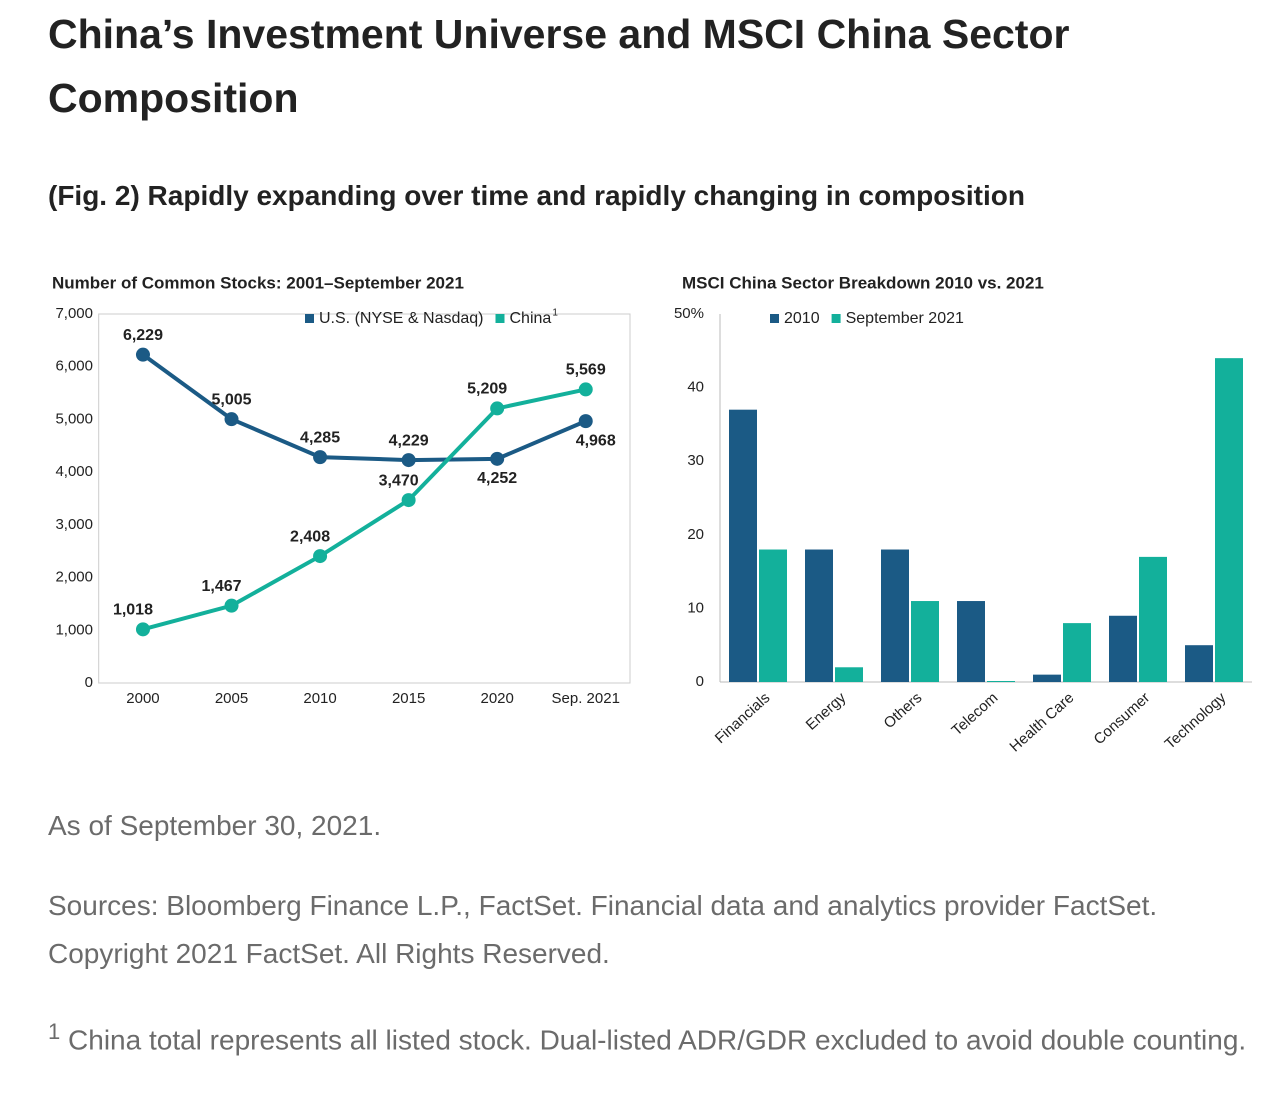 This screenshot has height=1116, width=1288. What do you see at coordinates (1122, 718) in the screenshot?
I see `x-tick-label: Consumer` at bounding box center [1122, 718].